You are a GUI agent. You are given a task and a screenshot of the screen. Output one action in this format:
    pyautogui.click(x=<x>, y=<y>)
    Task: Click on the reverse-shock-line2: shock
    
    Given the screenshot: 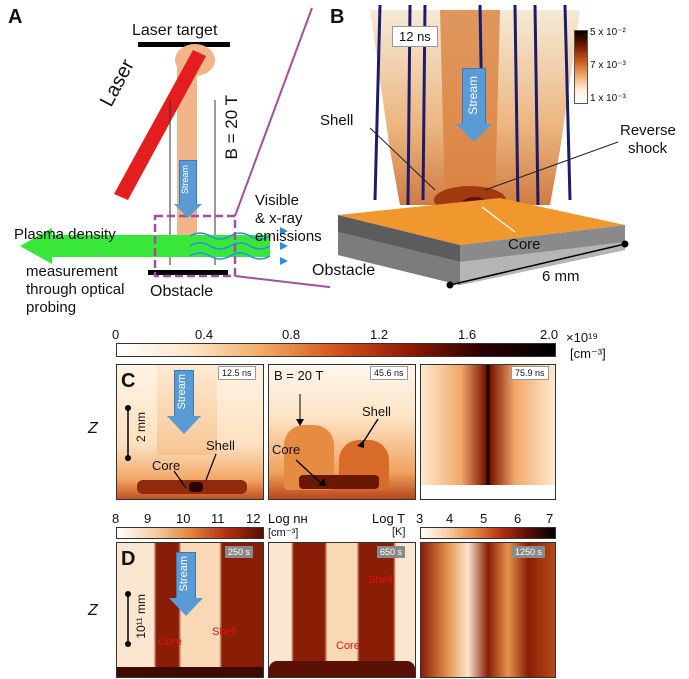 What is the action you would take?
    pyautogui.click(x=648, y=148)
    